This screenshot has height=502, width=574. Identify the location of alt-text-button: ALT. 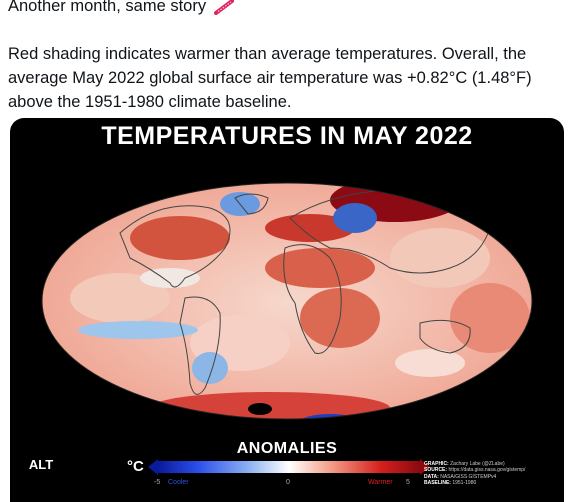
(41, 465).